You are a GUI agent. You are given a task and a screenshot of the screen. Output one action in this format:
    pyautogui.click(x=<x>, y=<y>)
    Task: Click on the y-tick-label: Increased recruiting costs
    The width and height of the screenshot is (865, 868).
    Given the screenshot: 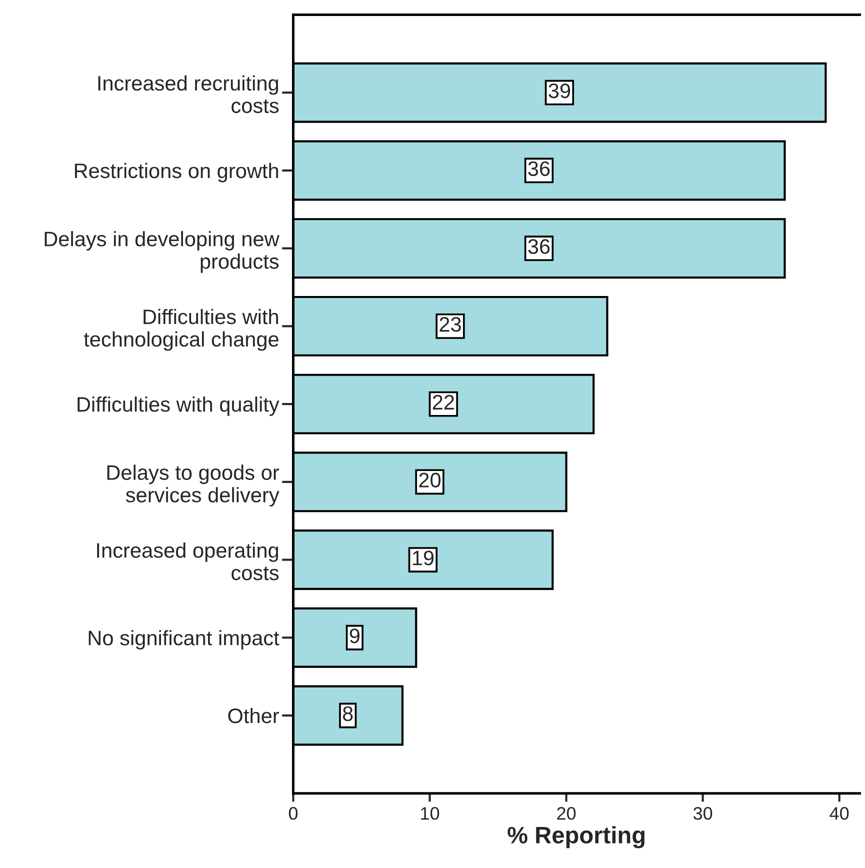 What is the action you would take?
    pyautogui.click(x=188, y=94)
    